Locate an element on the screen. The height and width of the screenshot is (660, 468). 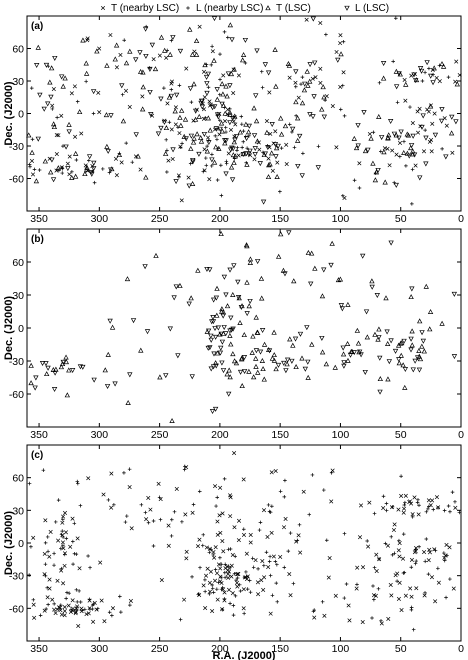
legend-marker-tri-up is located at coordinates (268, 8).